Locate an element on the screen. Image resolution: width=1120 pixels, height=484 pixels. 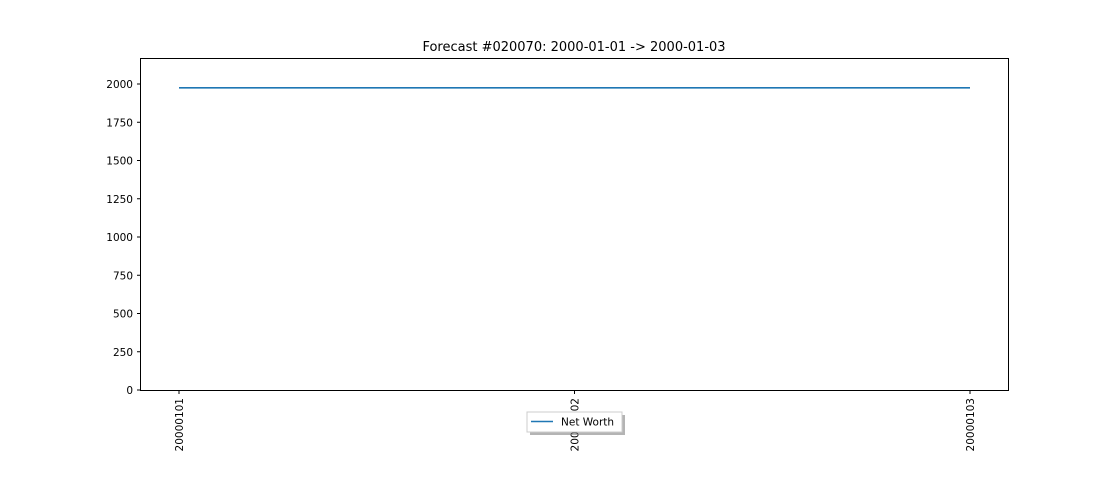
y-tick-label: 0 is located at coordinates (129, 391).